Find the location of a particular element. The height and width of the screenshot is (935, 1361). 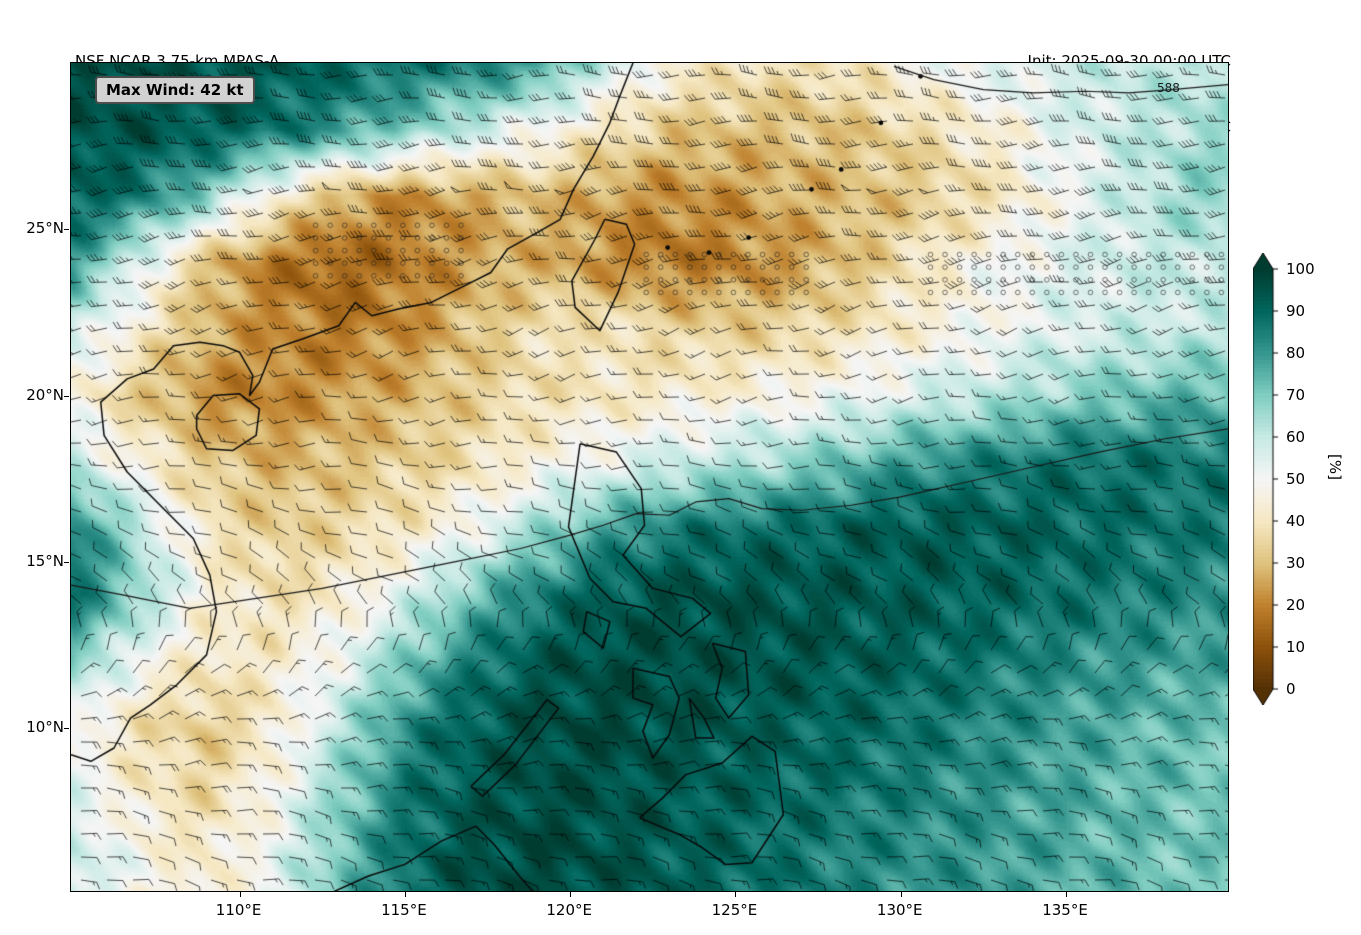

y-axis: 25°N 20°N 15°N 10°N is located at coordinates (32, 477).